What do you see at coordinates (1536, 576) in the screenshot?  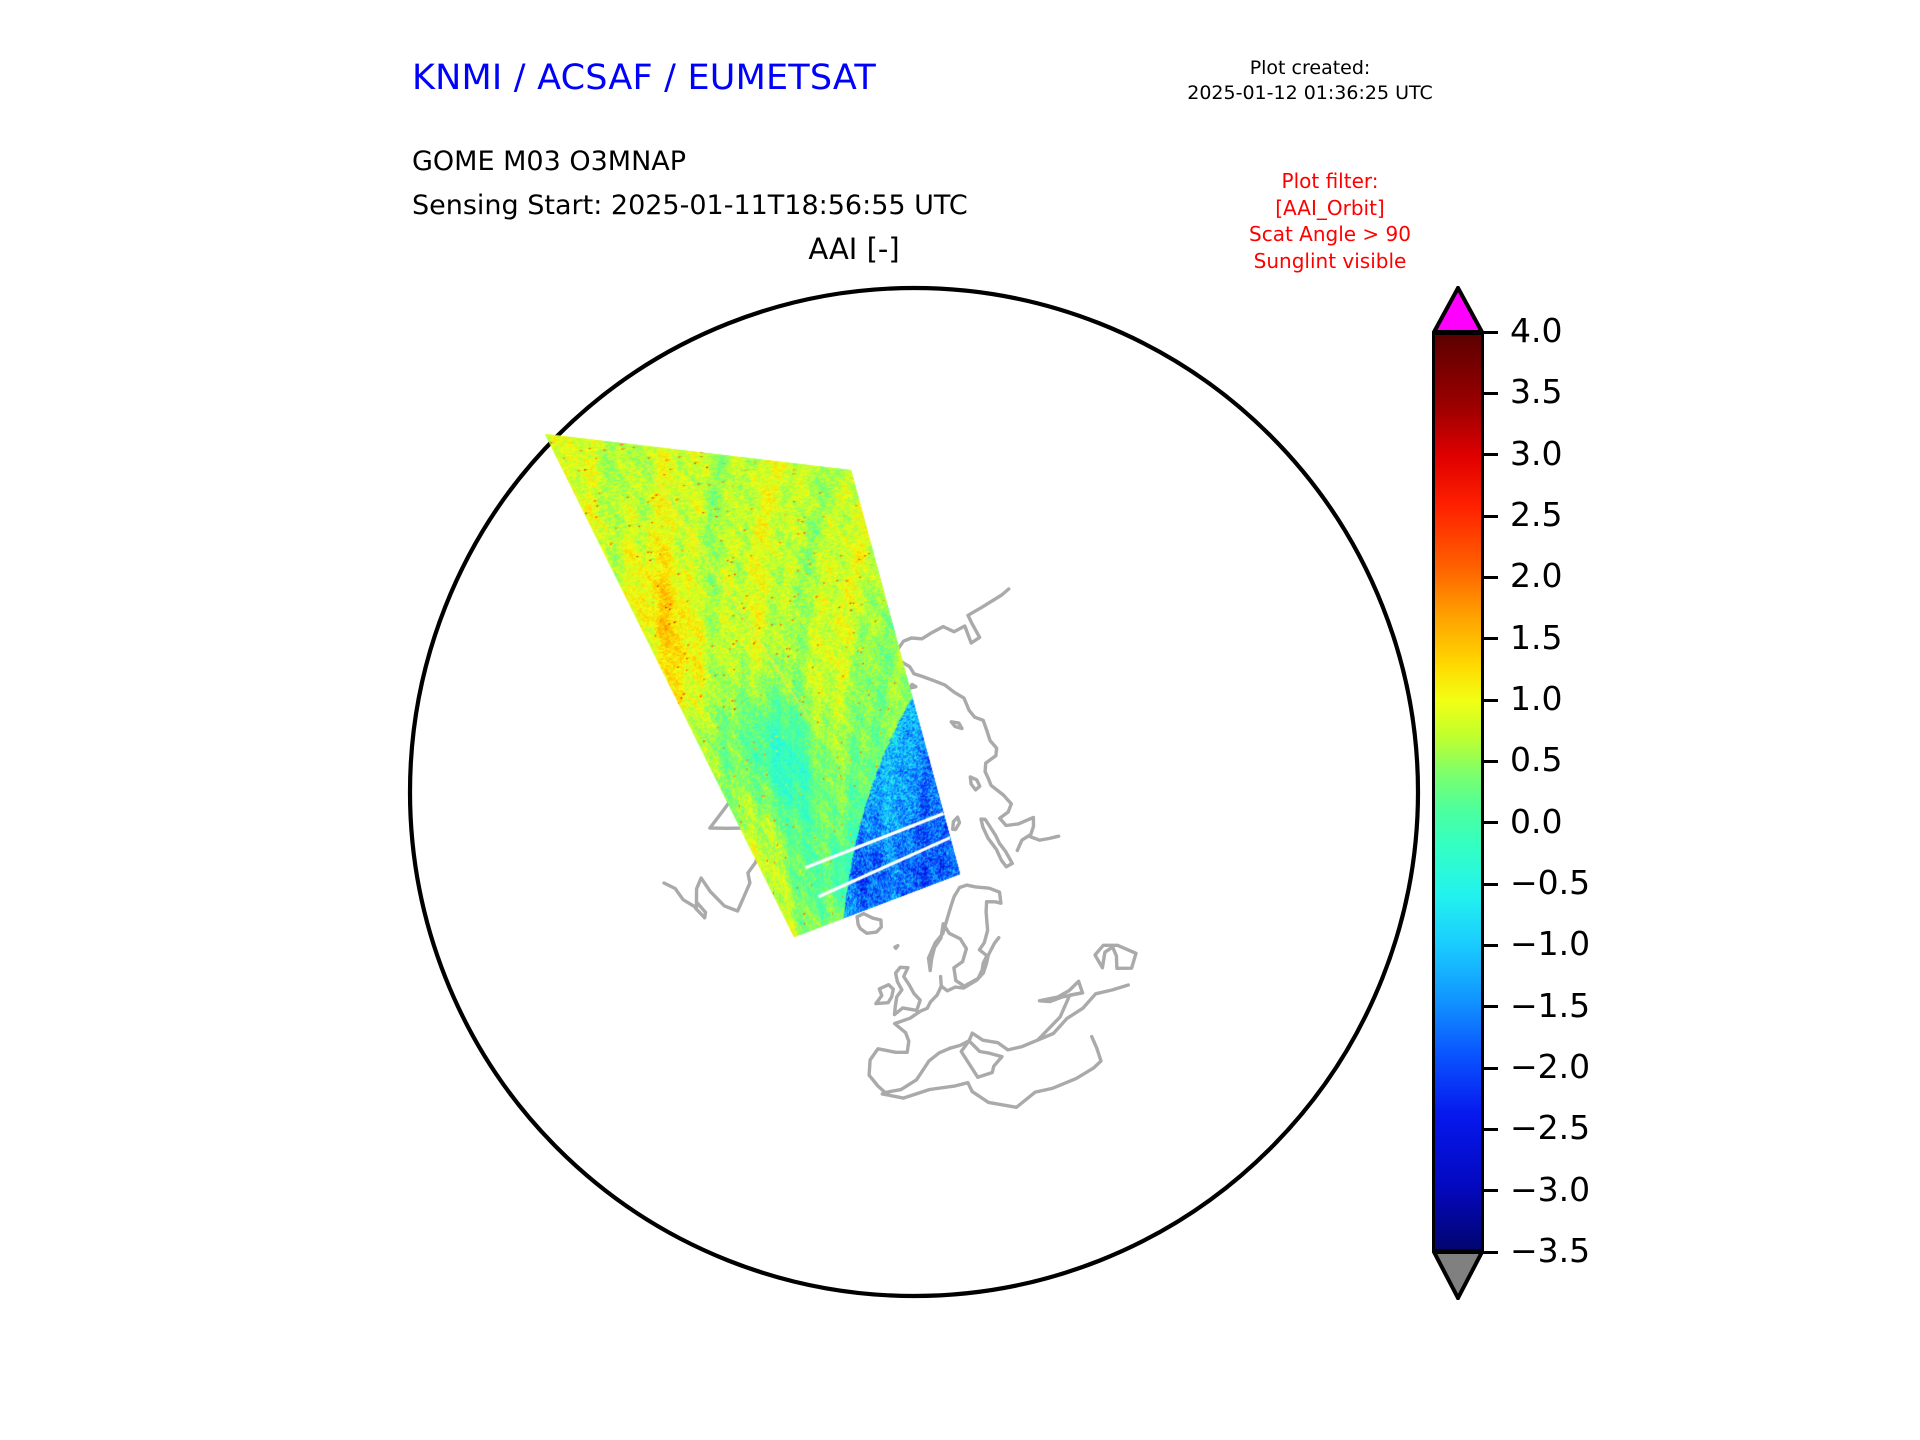 I see `colorbar-tick-label: 2.0` at bounding box center [1536, 576].